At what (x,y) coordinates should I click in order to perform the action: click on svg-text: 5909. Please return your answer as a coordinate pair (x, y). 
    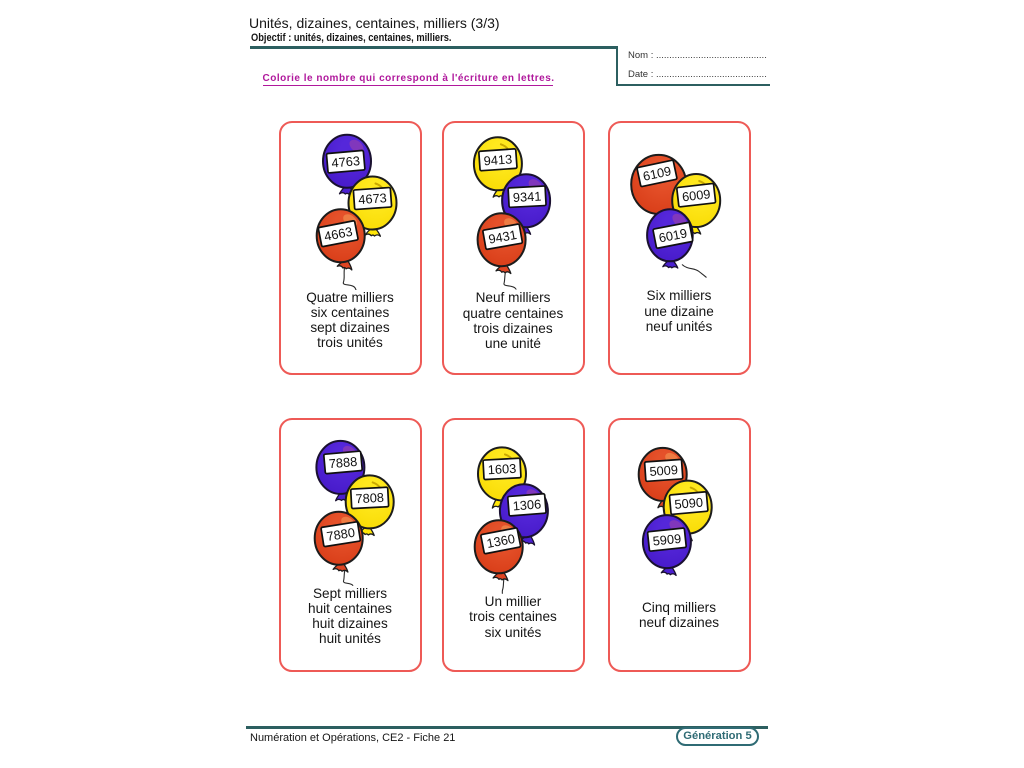
    Looking at the image, I should click on (666, 539).